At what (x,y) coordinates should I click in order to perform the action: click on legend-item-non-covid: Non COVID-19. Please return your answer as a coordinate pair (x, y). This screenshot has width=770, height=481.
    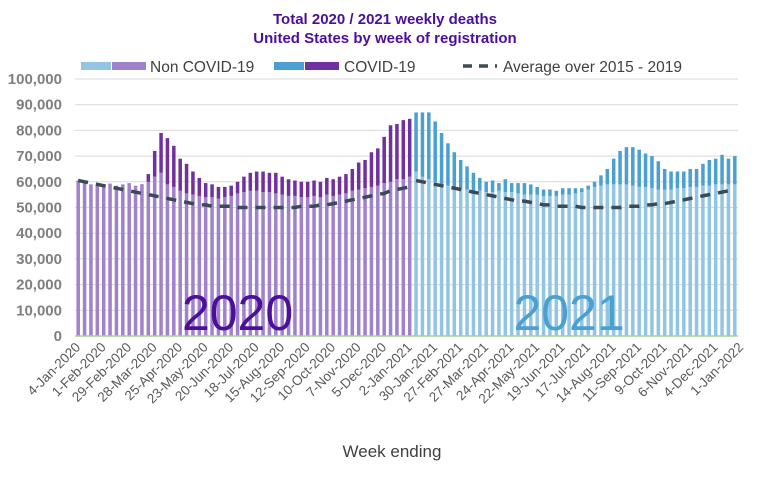
    Looking at the image, I should click on (167, 67).